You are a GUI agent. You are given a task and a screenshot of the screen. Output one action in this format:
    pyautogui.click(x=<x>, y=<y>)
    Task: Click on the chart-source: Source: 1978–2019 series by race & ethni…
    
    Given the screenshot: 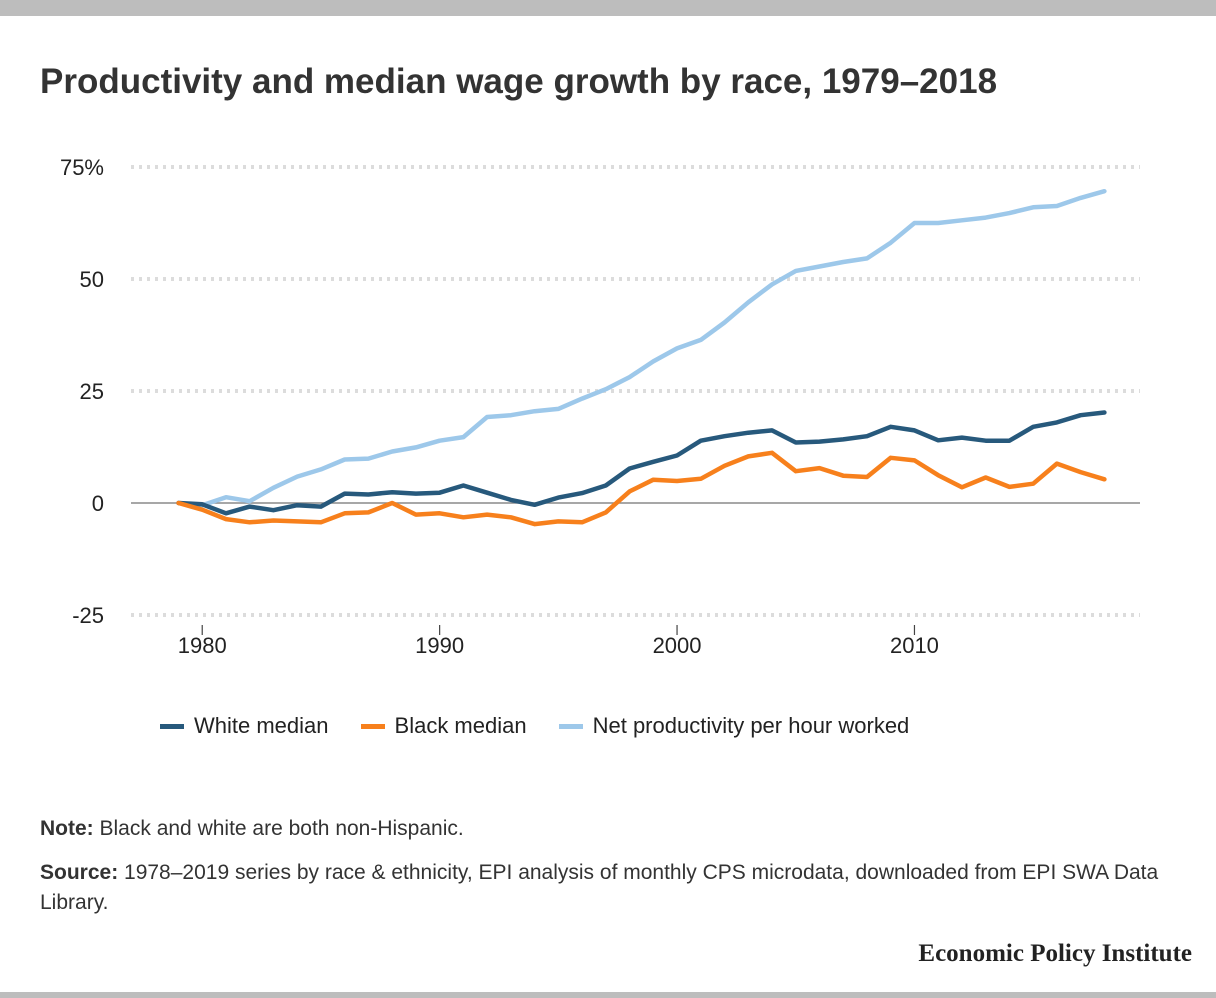 What is the action you would take?
    pyautogui.click(x=605, y=888)
    